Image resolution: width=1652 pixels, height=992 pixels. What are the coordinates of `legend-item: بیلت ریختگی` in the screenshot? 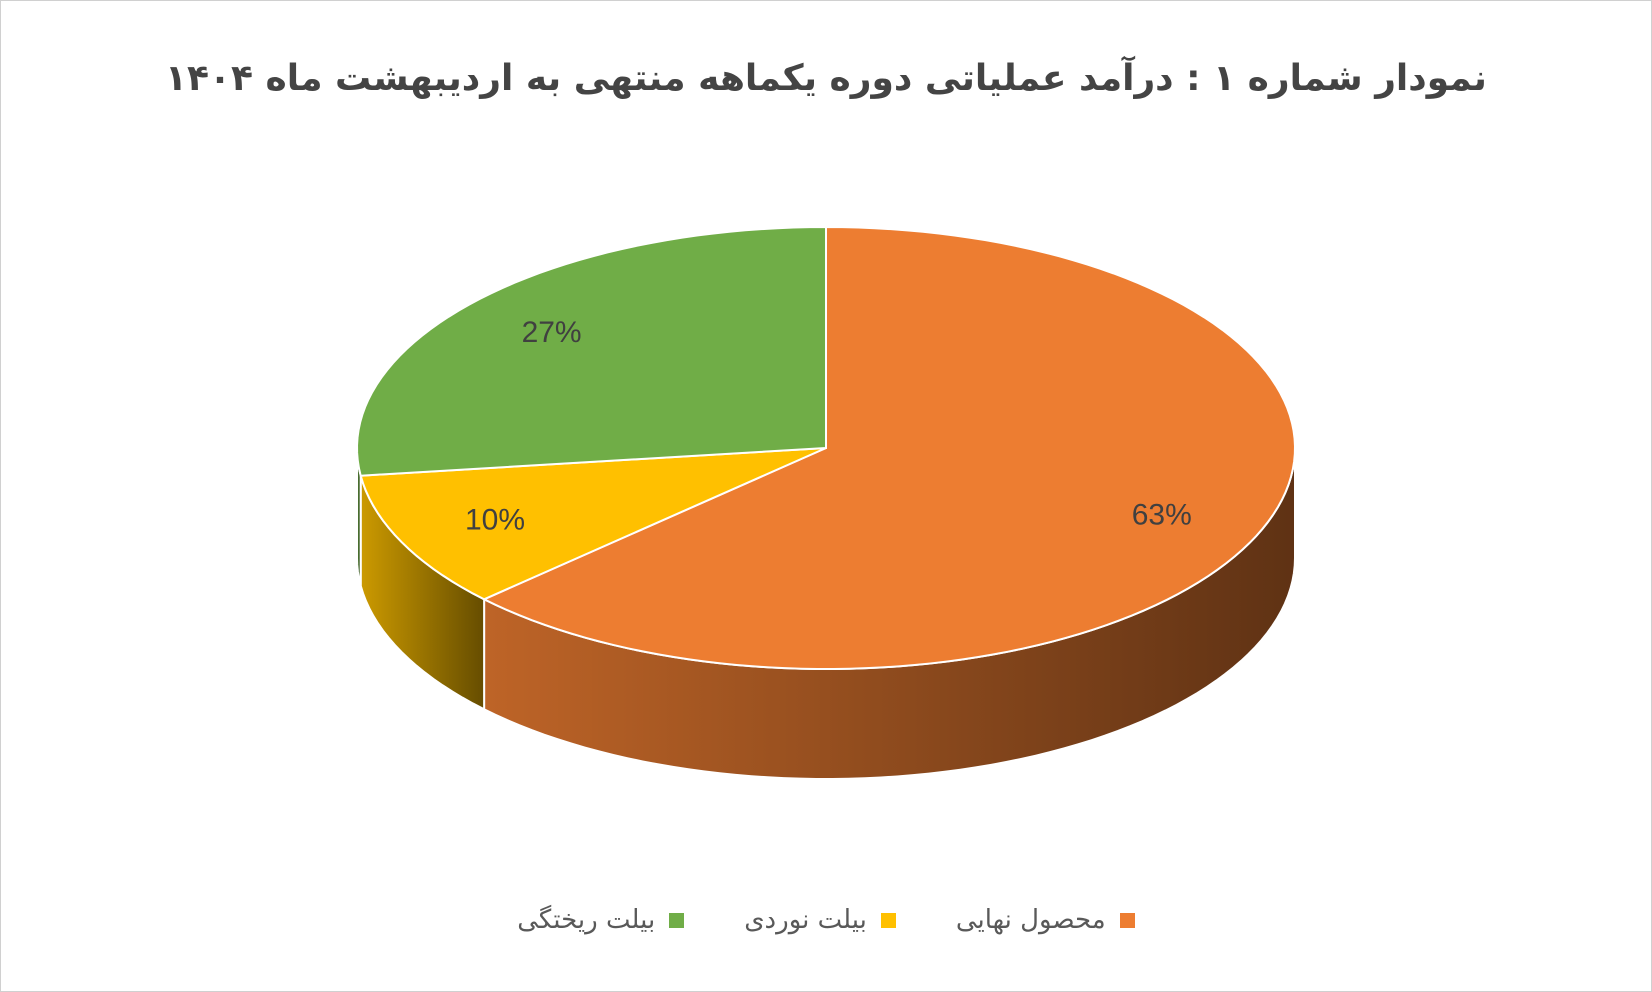 It's located at (601, 920).